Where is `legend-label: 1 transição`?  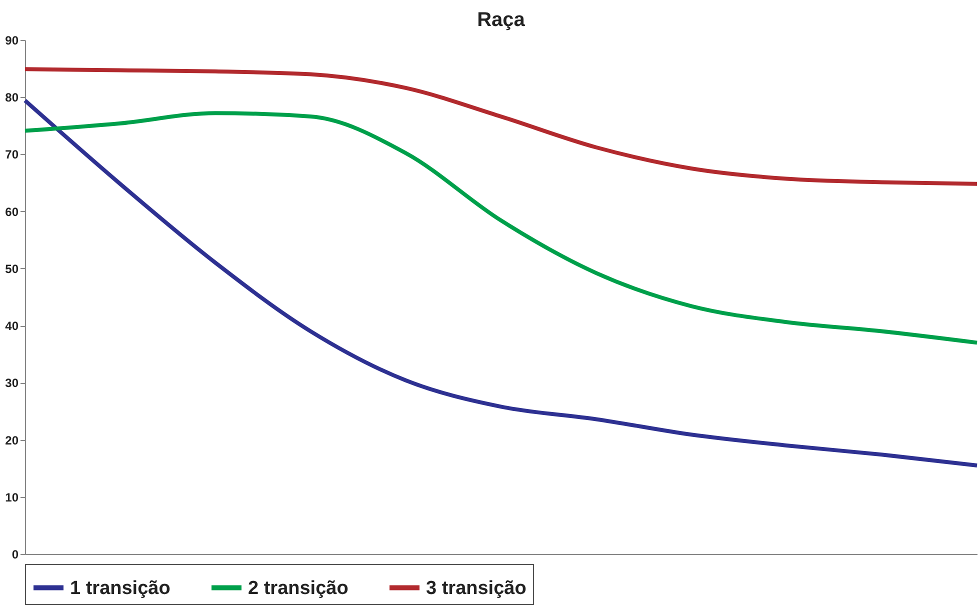
legend-label: 1 transição is located at coordinates (120, 588).